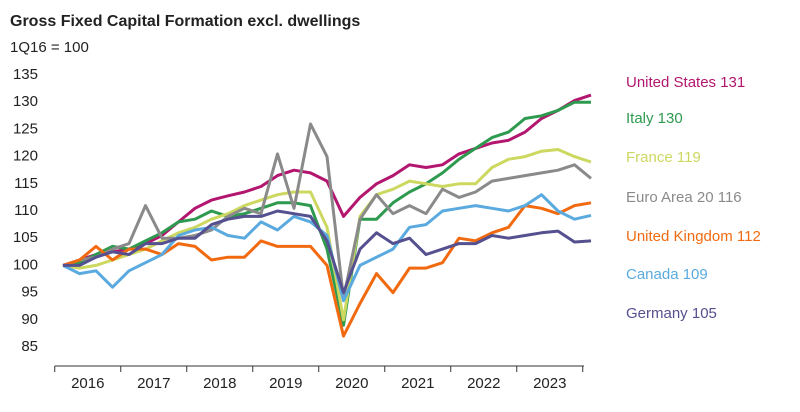  I want to click on x-tick-label: 2018, so click(219, 383).